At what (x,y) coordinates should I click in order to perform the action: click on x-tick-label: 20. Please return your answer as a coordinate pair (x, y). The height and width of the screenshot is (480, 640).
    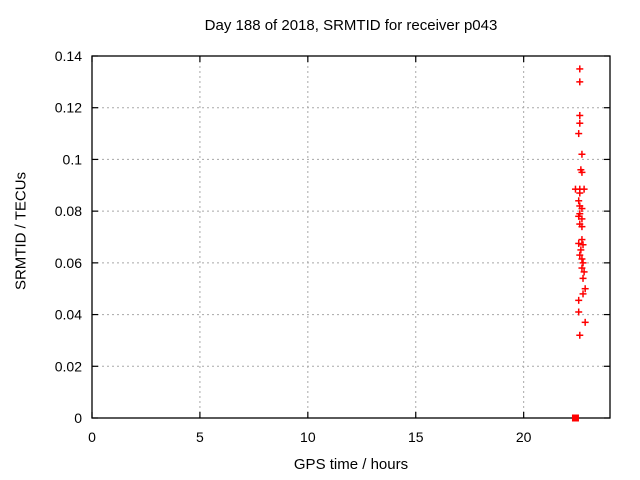
    Looking at the image, I should click on (524, 437).